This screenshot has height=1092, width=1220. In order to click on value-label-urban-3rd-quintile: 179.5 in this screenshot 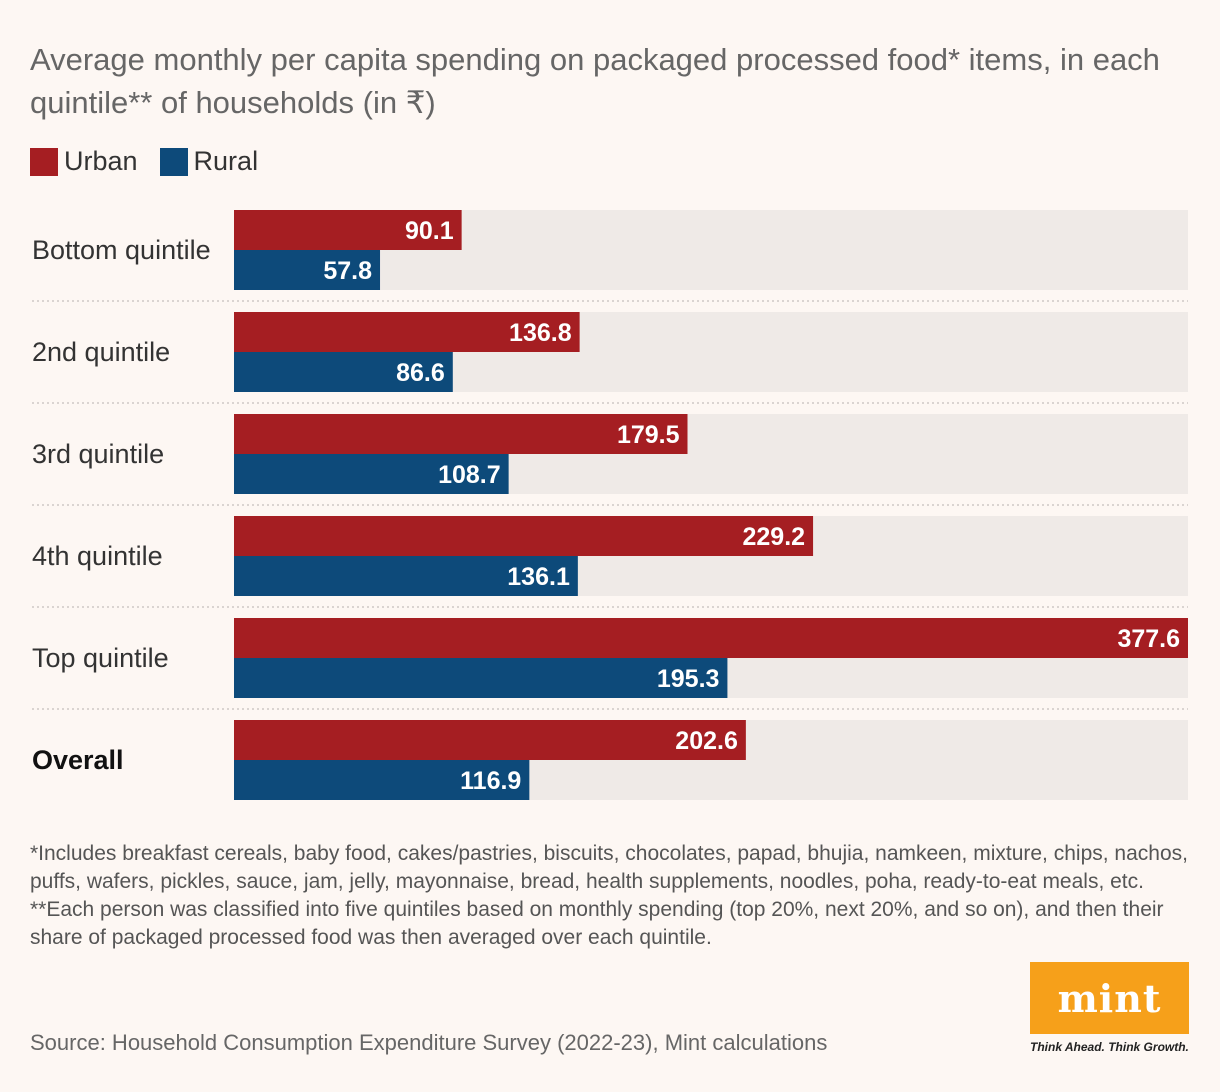, I will do `click(648, 435)`.